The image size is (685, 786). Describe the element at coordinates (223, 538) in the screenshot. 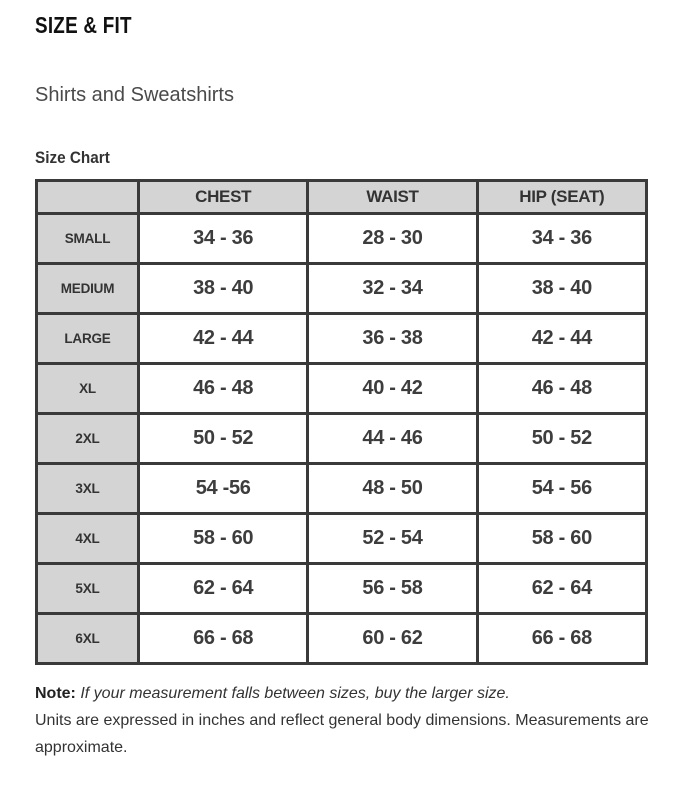

I see `chest-value: 58 - 60` at that location.